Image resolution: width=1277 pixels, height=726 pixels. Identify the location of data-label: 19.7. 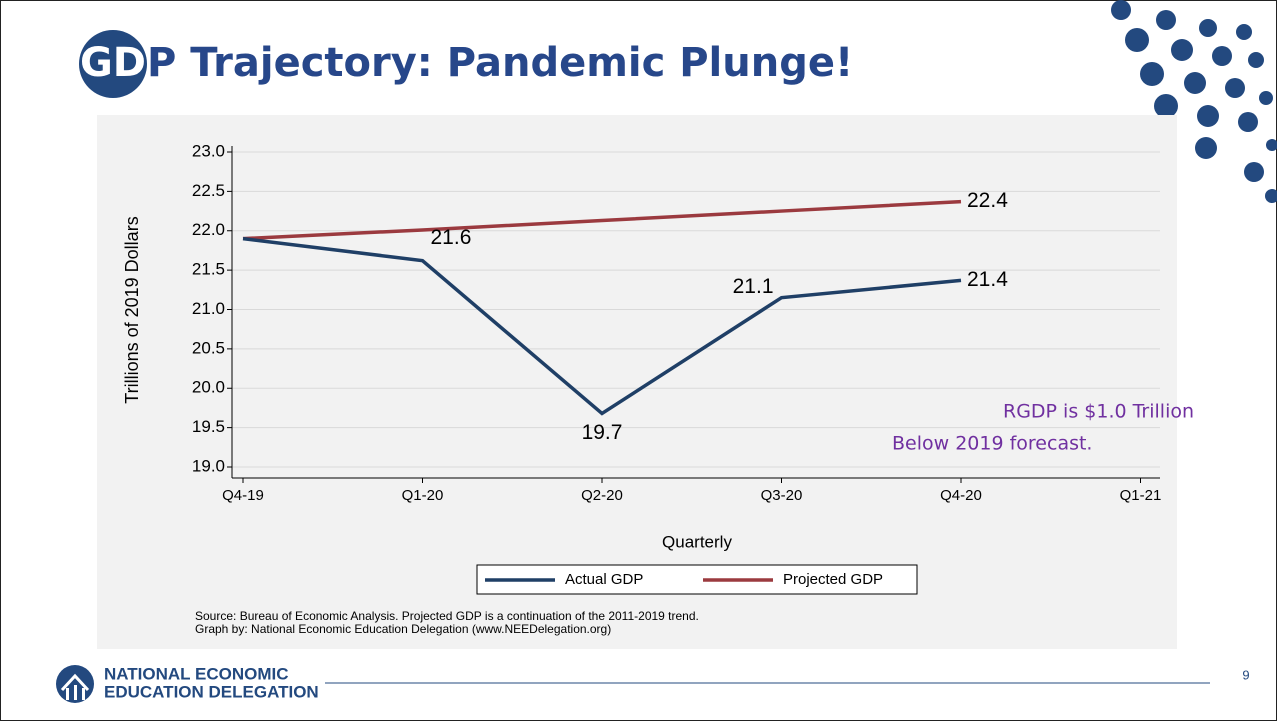
(602, 432).